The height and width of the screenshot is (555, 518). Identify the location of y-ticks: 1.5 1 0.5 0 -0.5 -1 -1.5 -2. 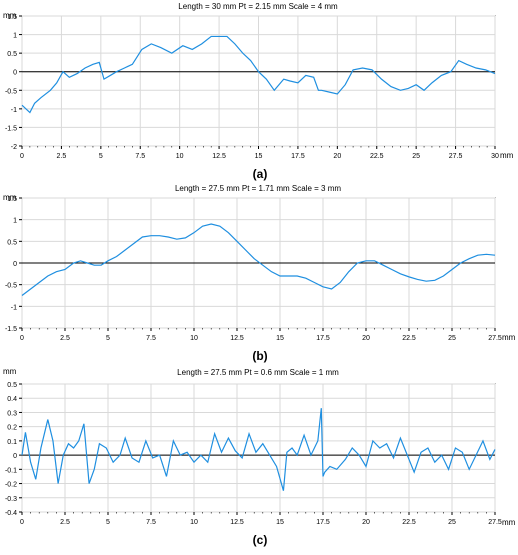
(13, 82).